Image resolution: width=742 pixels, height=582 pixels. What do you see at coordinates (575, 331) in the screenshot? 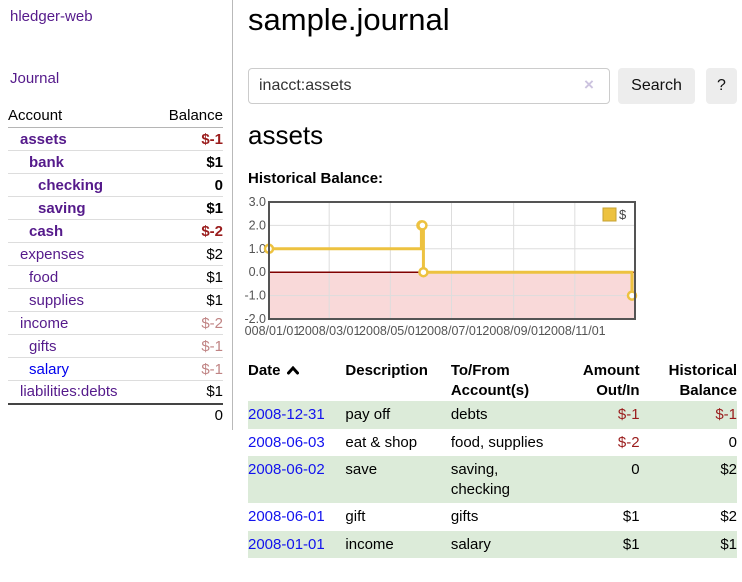
I see `svg-text: 2008/11/01` at bounding box center [575, 331].